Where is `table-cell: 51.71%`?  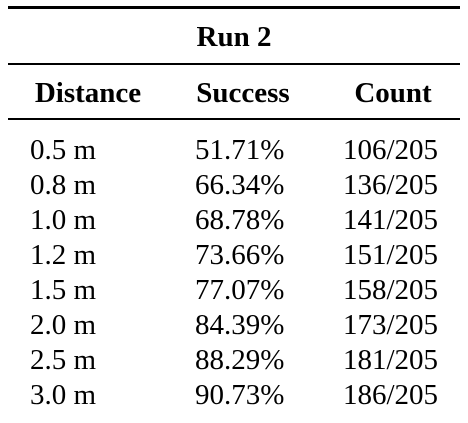
table-cell: 51.71% is located at coordinates (240, 150).